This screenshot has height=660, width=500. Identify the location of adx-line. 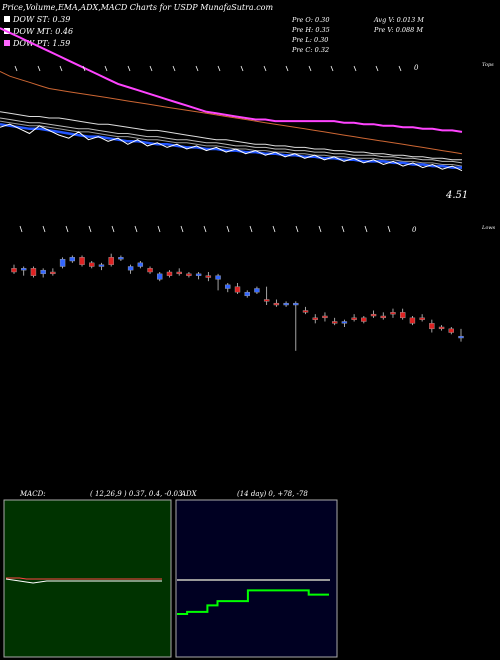
(253, 602).